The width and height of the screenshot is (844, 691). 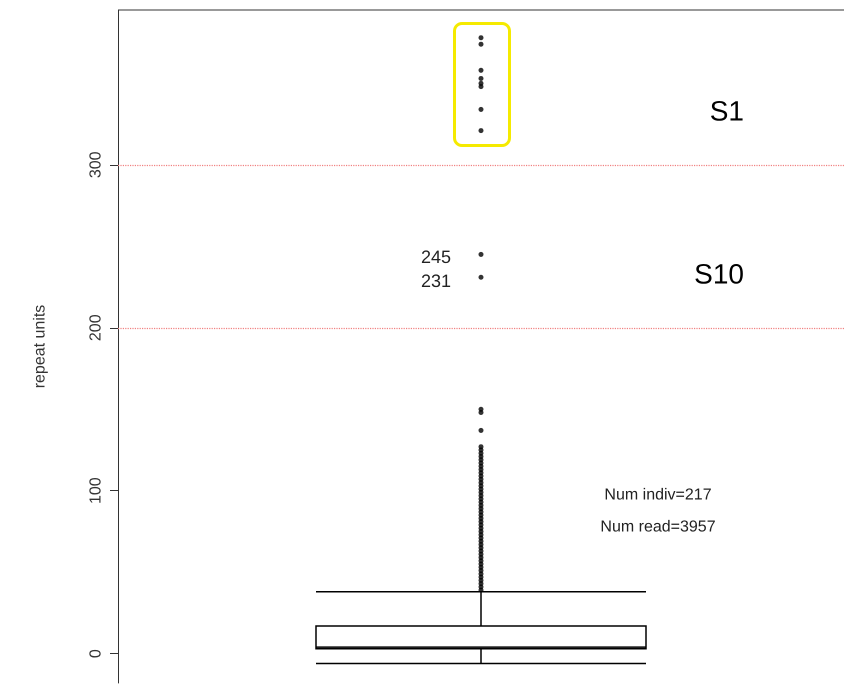 I want to click on y-tick-label: 0, so click(x=96, y=653).